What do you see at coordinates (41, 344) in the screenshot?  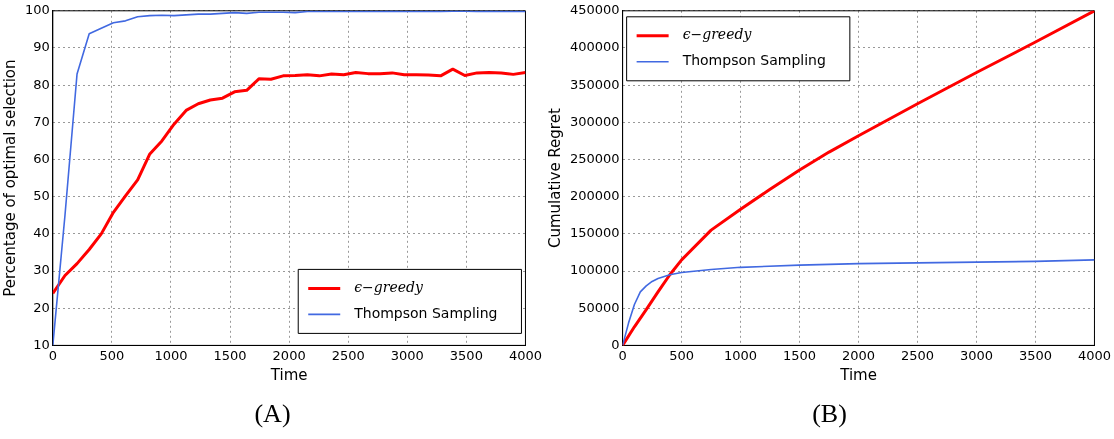 I see `y-tick-label: 10` at bounding box center [41, 344].